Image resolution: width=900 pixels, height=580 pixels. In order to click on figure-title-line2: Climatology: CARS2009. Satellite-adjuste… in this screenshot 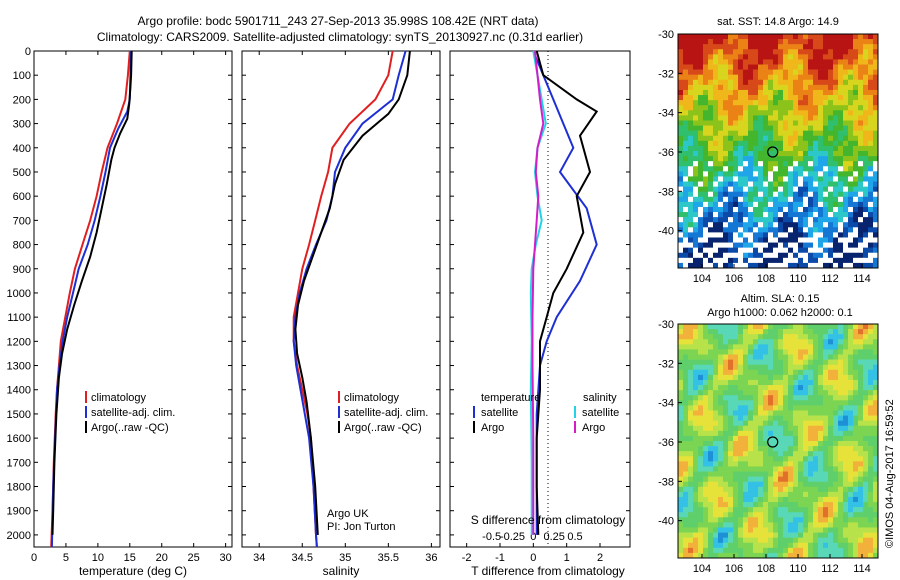, I will do `click(340, 37)`.